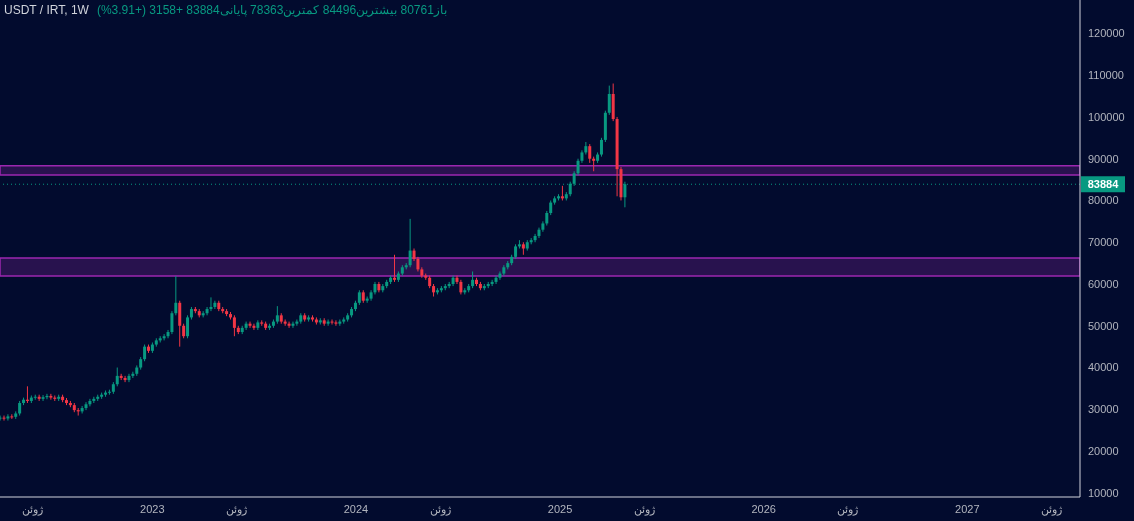 Image resolution: width=1134 pixels, height=521 pixels. Describe the element at coordinates (967, 508) in the screenshot. I see `x-tick-label: 2027` at that location.